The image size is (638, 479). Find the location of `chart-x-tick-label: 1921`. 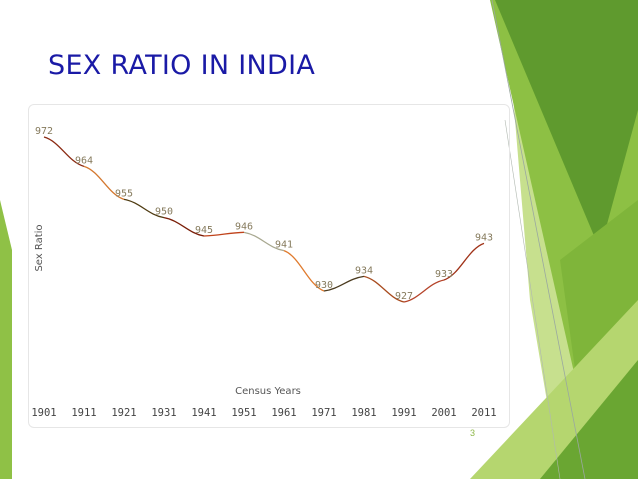

chart-x-tick-label: 1921 is located at coordinates (123, 413).